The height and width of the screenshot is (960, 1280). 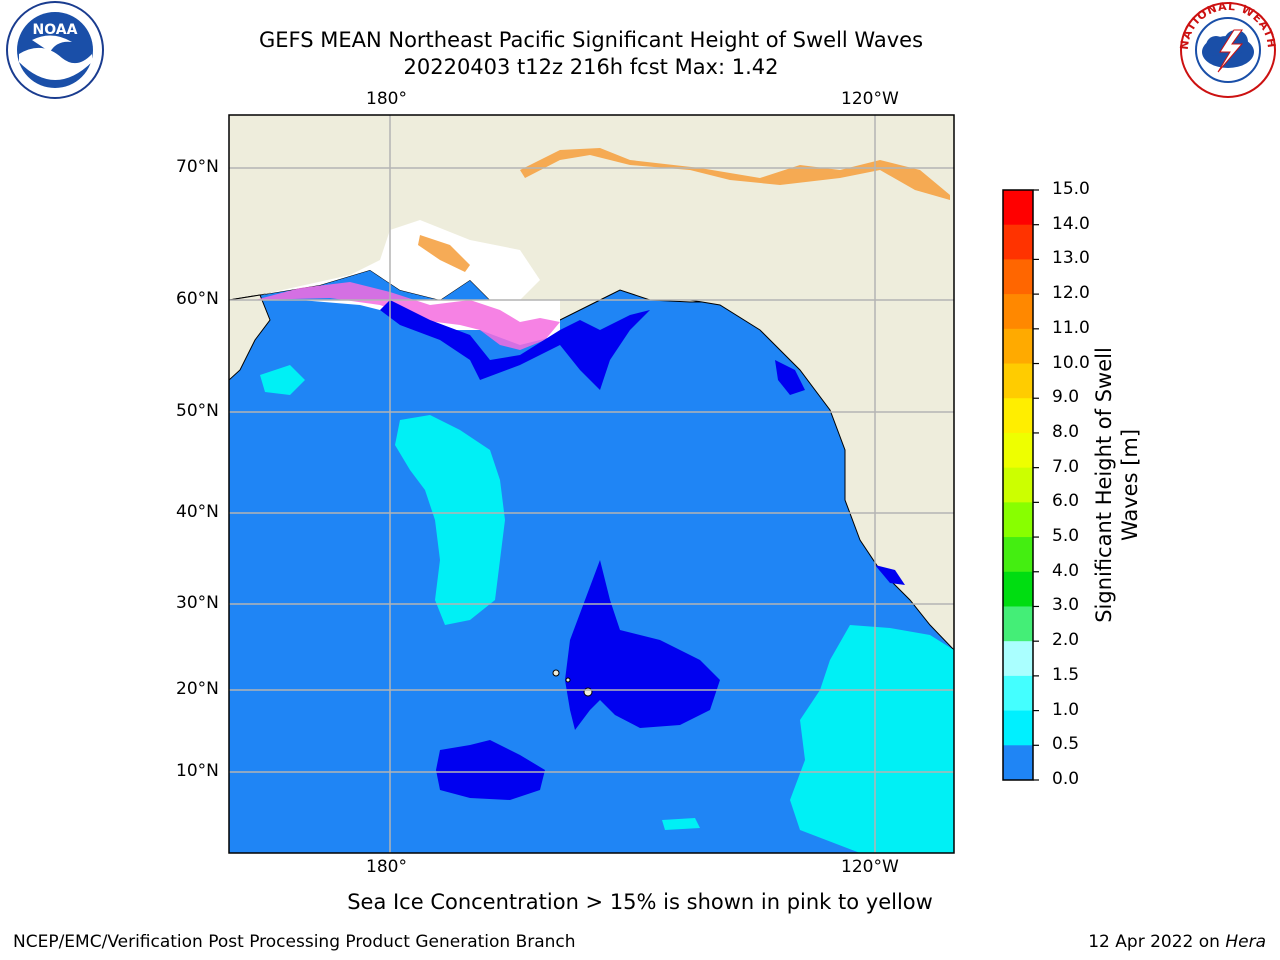 What do you see at coordinates (400, 270) in the screenshot?
I see `ice-bering` at bounding box center [400, 270].